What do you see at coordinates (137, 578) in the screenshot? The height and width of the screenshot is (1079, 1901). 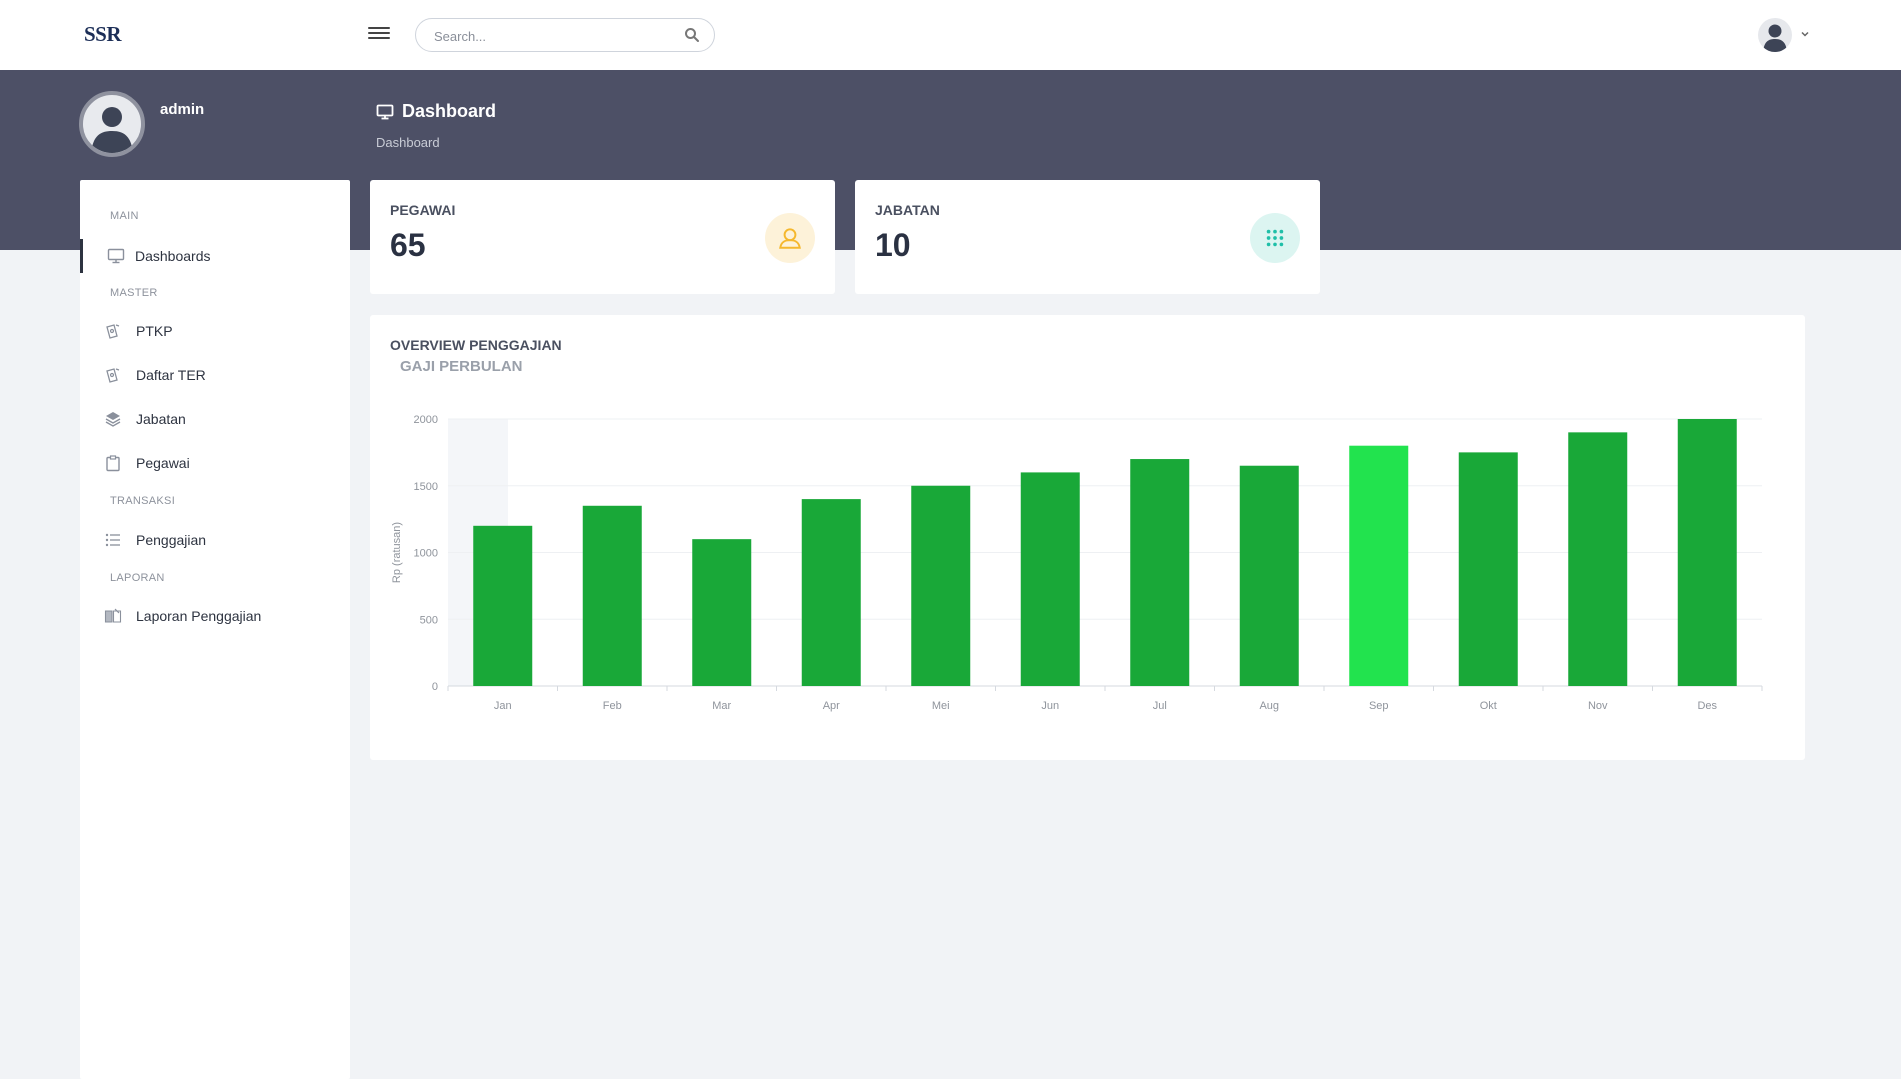 I see `sidebar-heading-laporan: LAPORAN` at bounding box center [137, 578].